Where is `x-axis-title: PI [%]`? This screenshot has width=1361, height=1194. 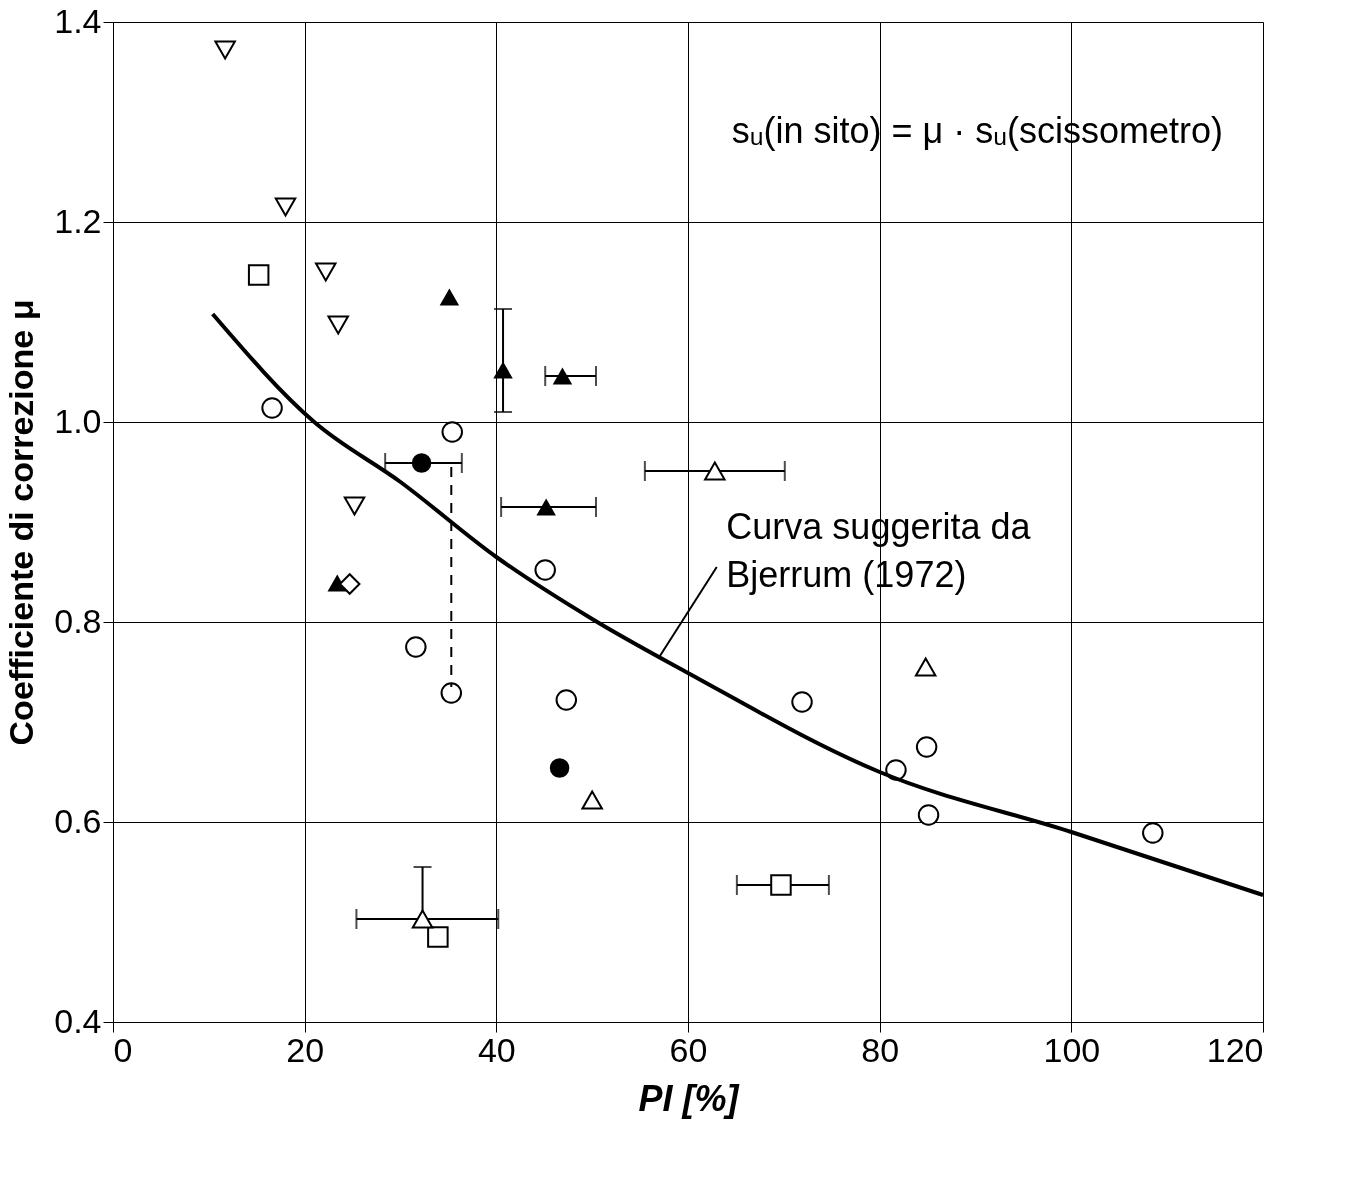
x-axis-title: PI [%] is located at coordinates (689, 1098).